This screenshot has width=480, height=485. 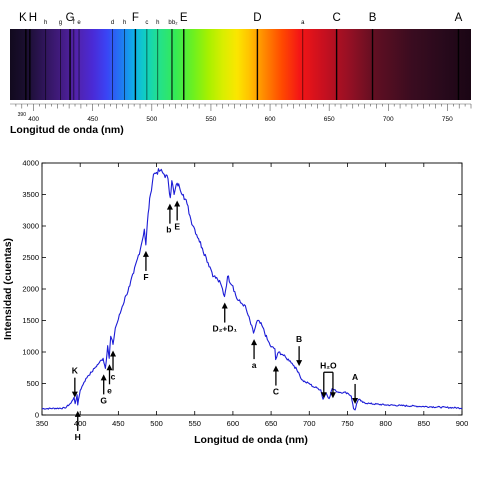 I want to click on y-tick-label: 0, so click(x=37, y=415).